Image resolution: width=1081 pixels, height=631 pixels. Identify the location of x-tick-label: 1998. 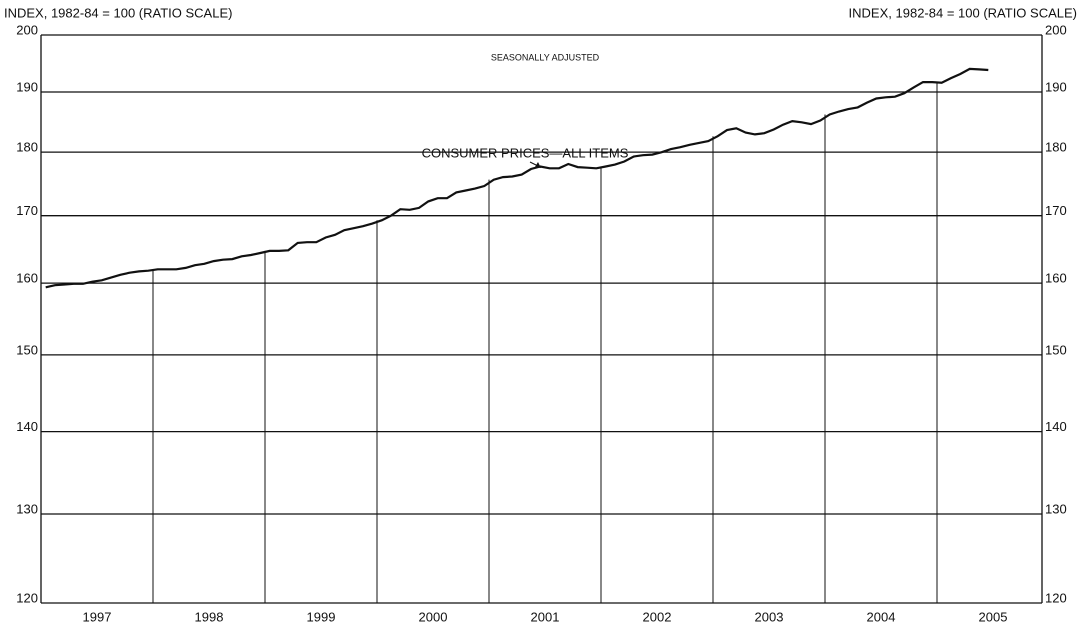
(209, 616).